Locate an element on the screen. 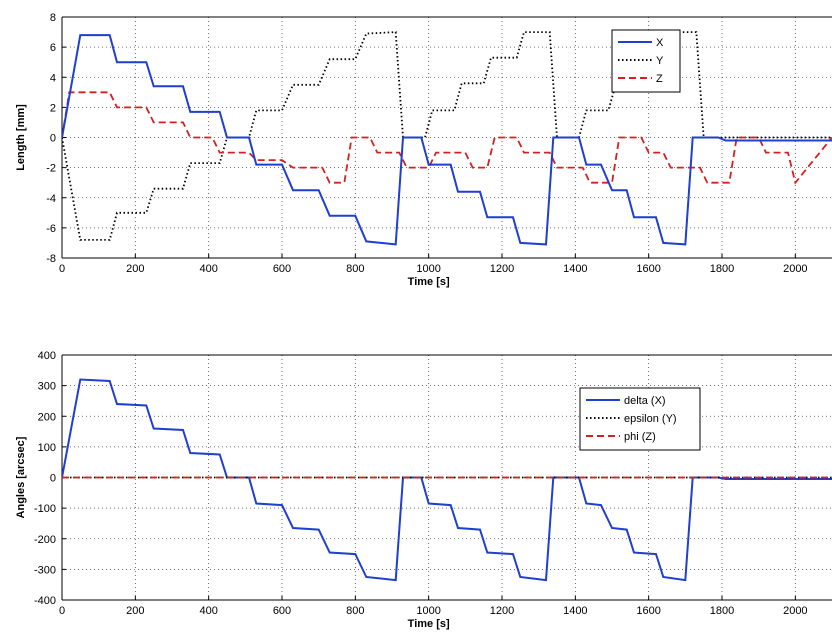 The width and height of the screenshot is (832, 639). y-axis-label: Angles [arcsec] is located at coordinates (21, 477).